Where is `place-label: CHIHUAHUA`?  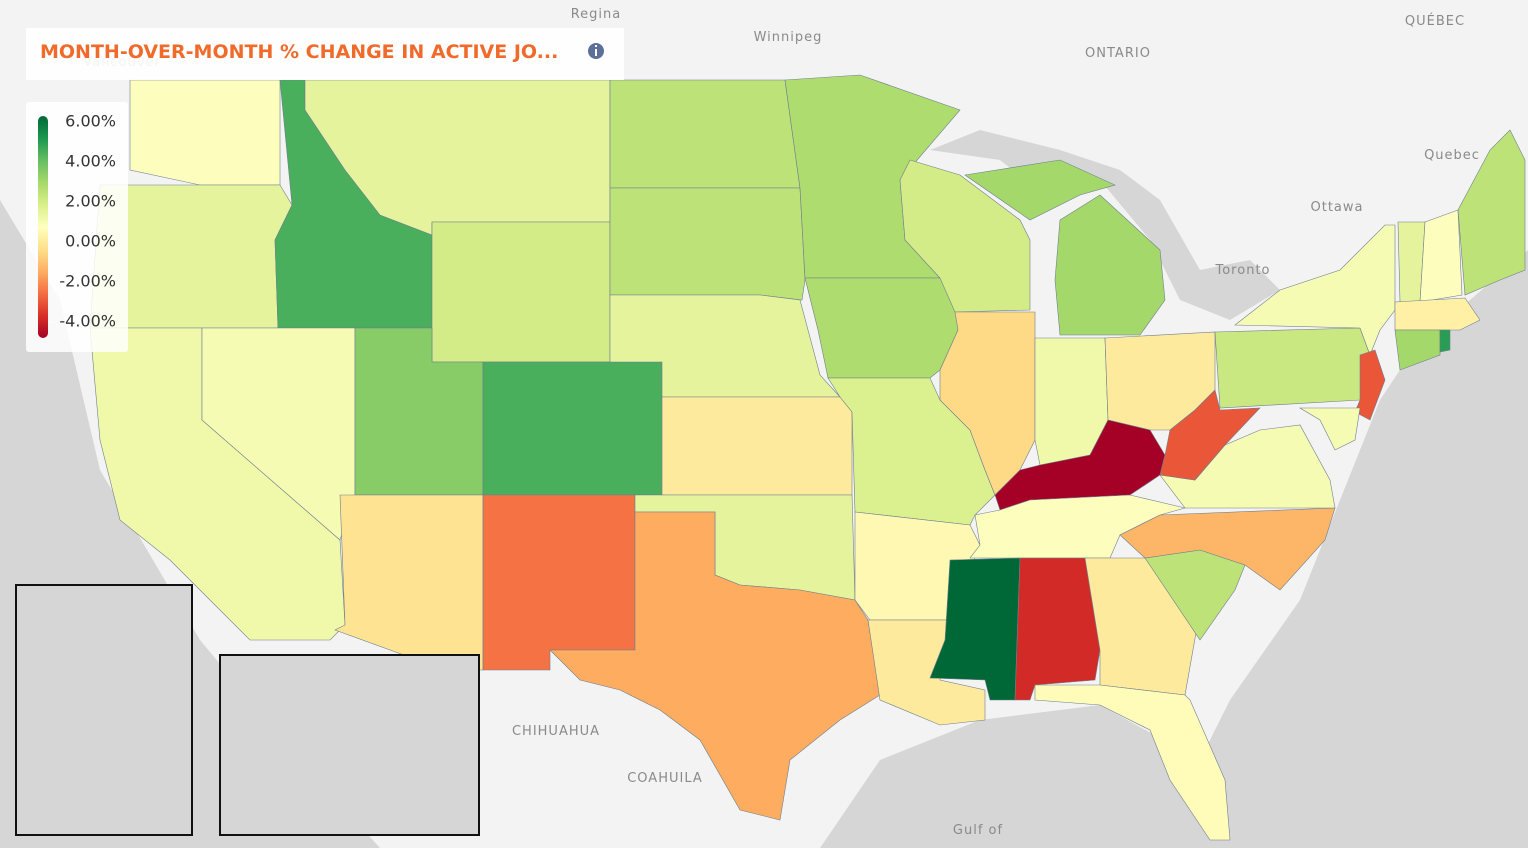 place-label: CHIHUAHUA is located at coordinates (556, 731).